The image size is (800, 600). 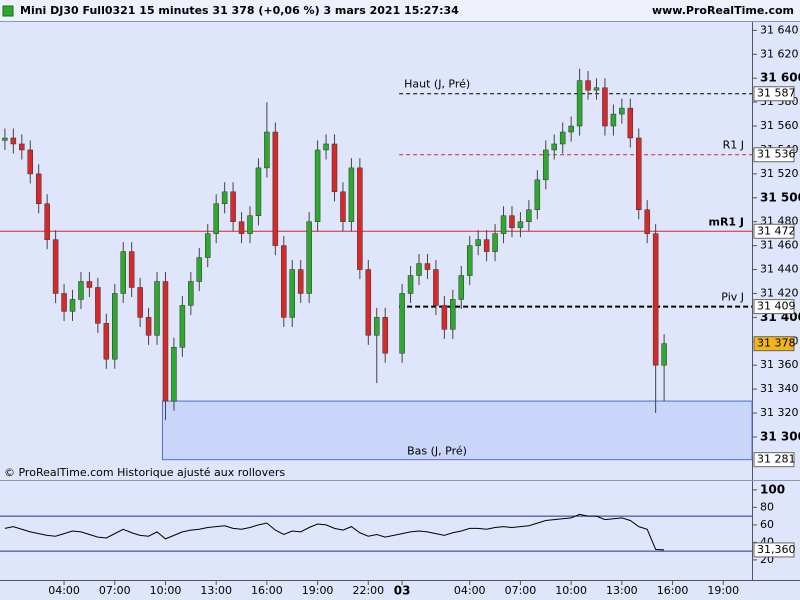 What do you see at coordinates (457, 430) in the screenshot?
I see `support-zone` at bounding box center [457, 430].